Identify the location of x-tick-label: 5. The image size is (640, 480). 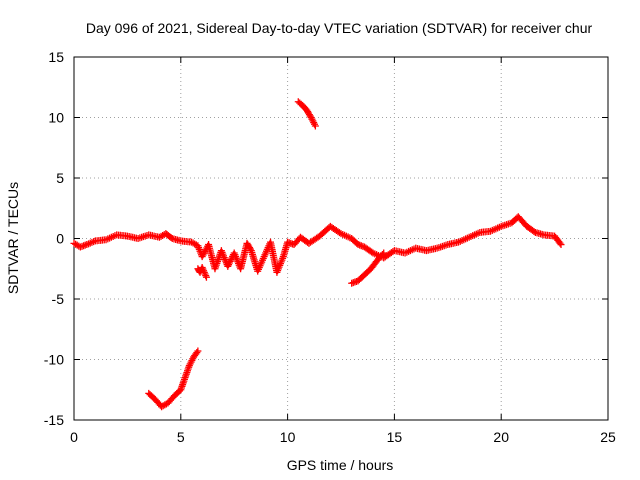
(181, 437).